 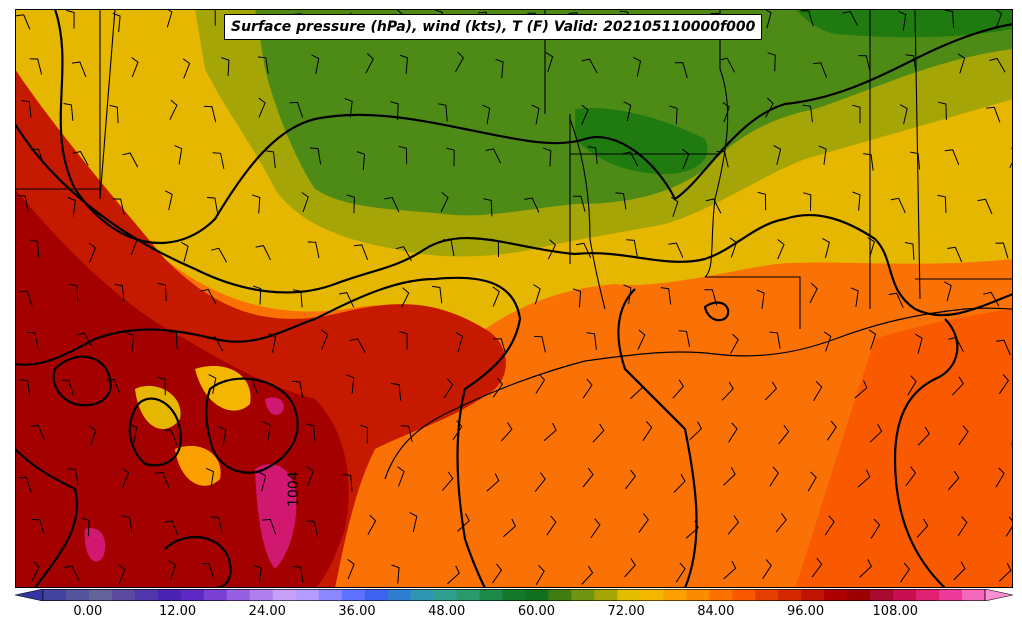 I want to click on colorbar-tick-label: 96.00, so click(x=805, y=611).